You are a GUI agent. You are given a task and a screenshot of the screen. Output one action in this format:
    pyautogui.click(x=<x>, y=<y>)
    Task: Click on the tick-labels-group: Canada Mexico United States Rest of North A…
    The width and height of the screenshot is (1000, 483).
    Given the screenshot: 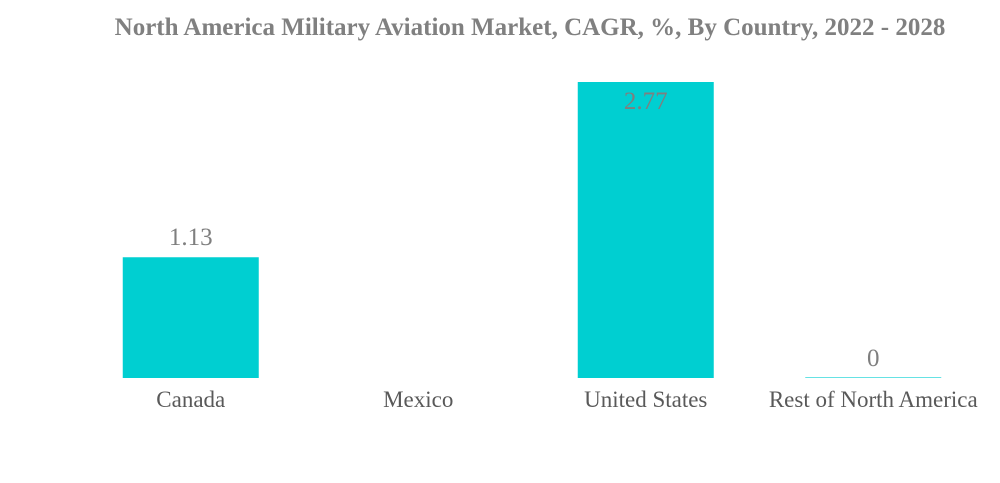 What is the action you would take?
    pyautogui.click(x=566, y=399)
    